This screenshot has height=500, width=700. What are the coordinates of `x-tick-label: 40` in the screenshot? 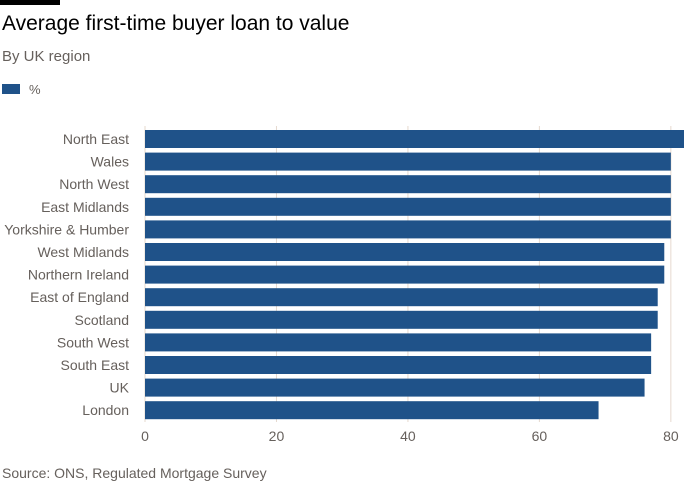 It's located at (408, 436).